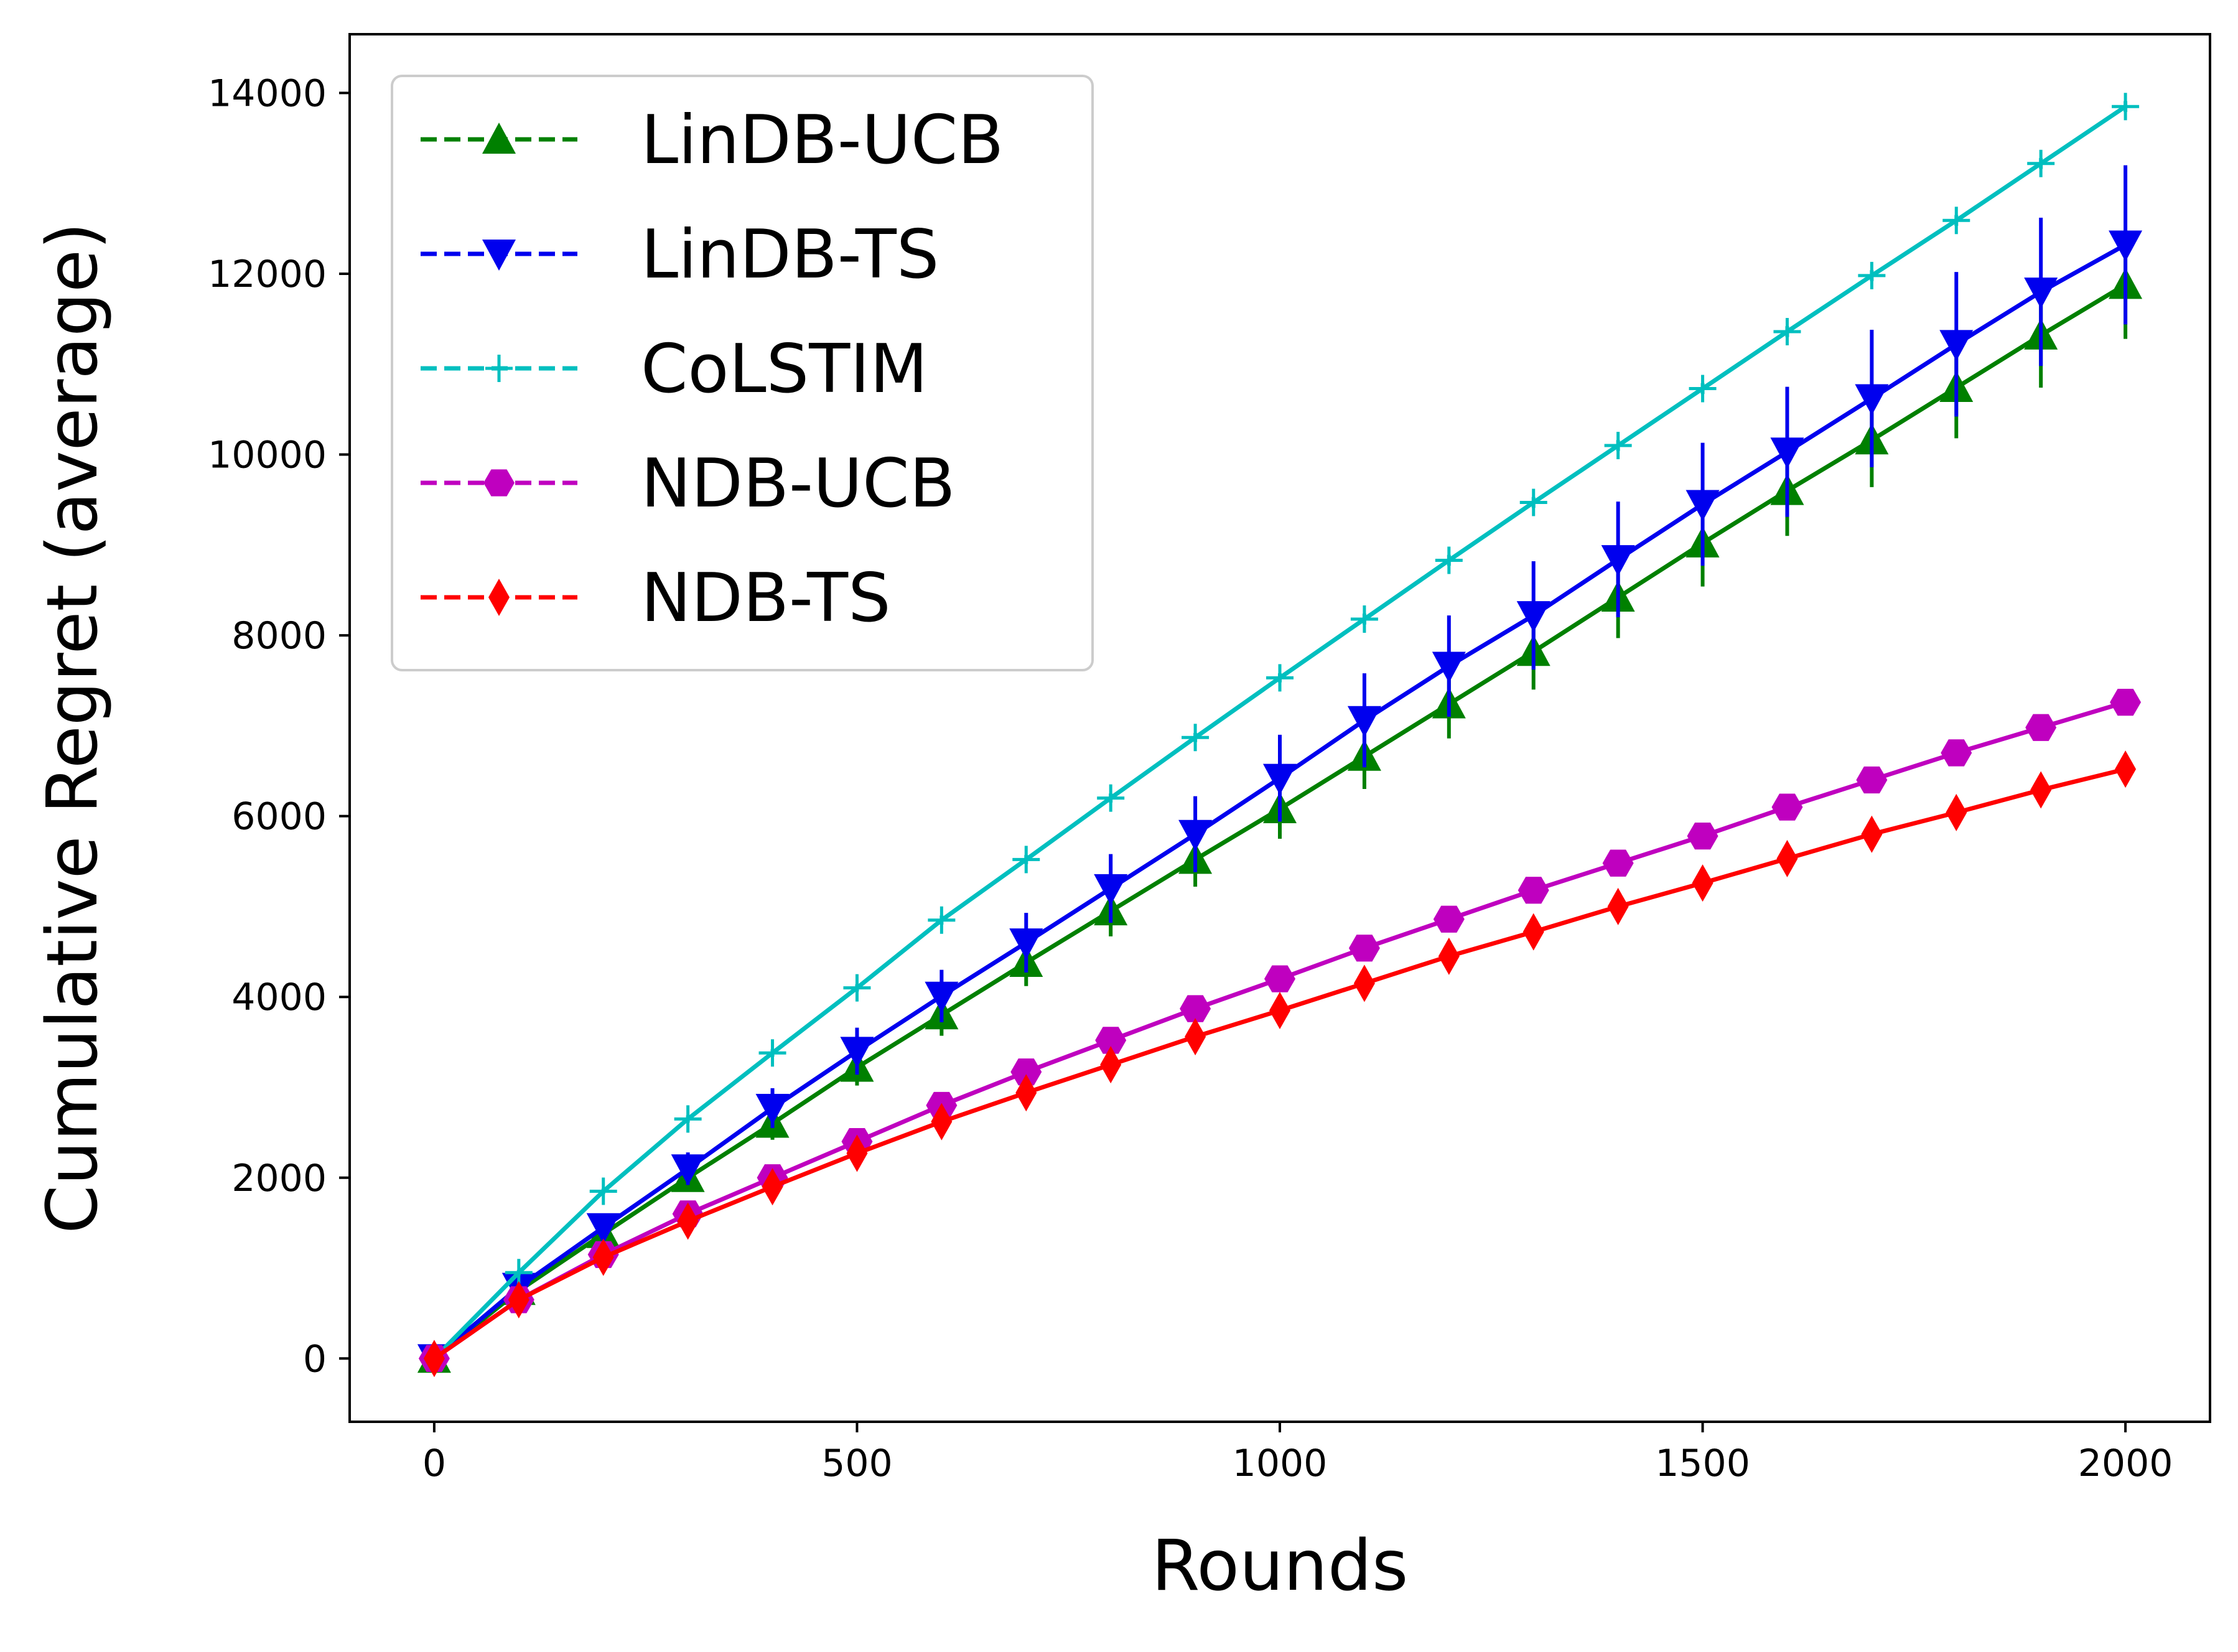  I want to click on legend-item-lindb-ts: LinDB-TS, so click(680, 255).